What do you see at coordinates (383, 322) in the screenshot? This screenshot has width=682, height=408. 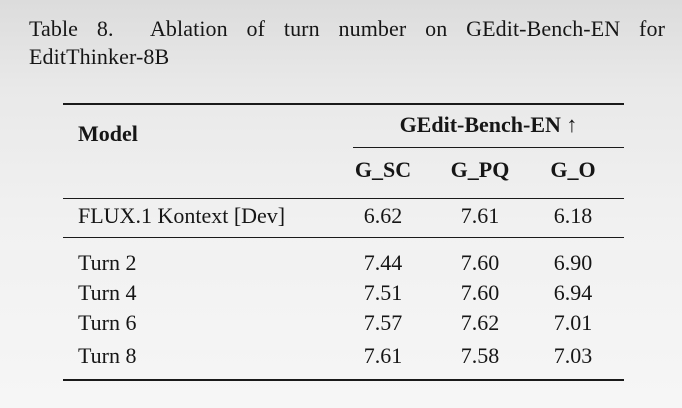 I see `row-g-sc-value: 7.57` at bounding box center [383, 322].